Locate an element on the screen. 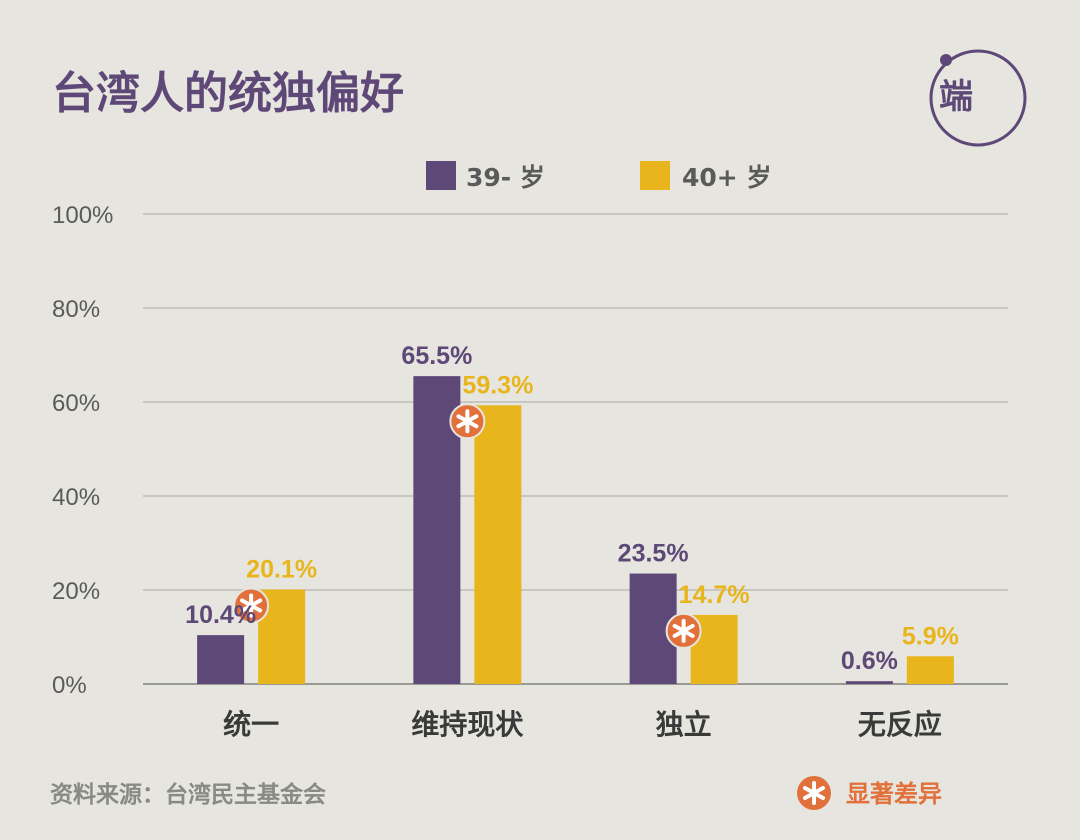  y-tick-label: 40% is located at coordinates (76, 497).